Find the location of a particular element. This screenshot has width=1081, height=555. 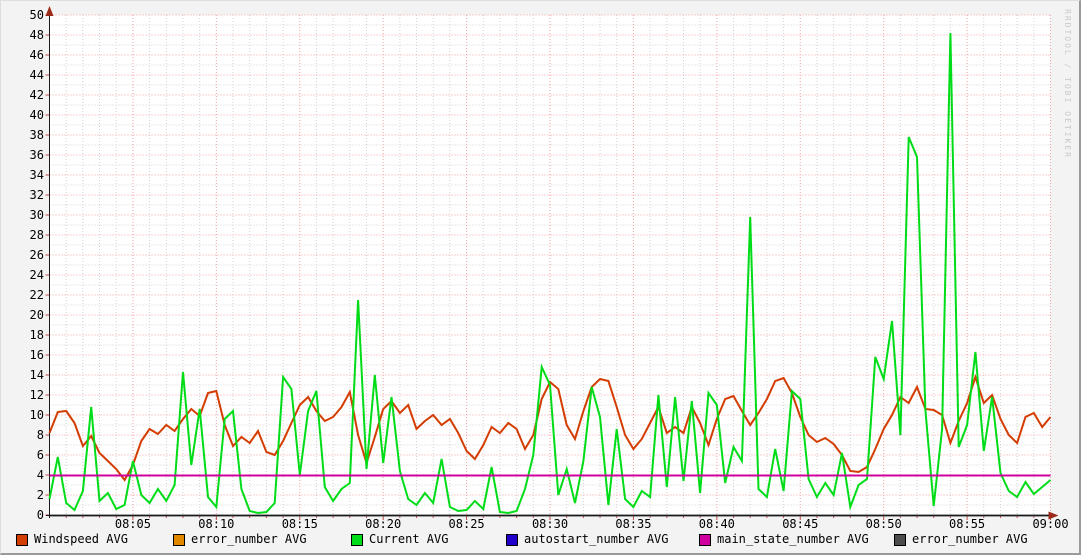

y-tick-label: 2 is located at coordinates (40, 495).